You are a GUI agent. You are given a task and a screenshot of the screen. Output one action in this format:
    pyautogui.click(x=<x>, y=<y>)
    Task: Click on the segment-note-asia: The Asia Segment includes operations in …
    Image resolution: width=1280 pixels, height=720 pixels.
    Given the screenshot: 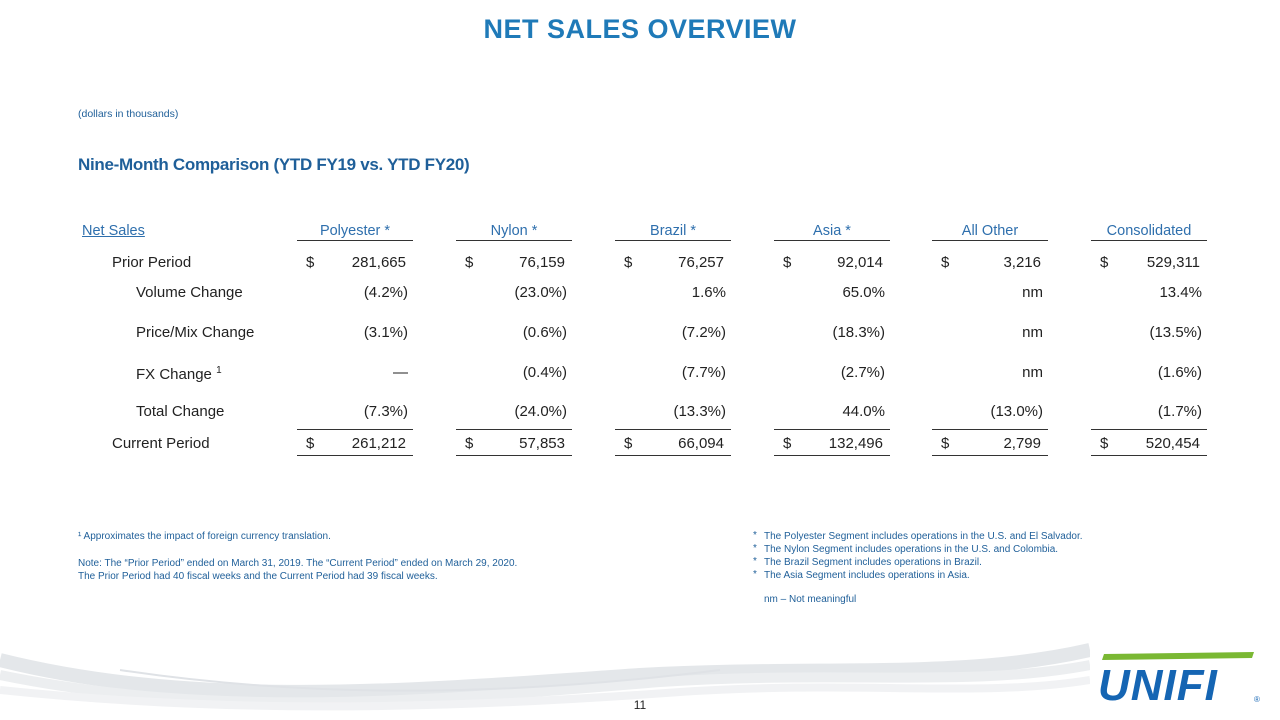 What is the action you would take?
    pyautogui.click(x=867, y=575)
    